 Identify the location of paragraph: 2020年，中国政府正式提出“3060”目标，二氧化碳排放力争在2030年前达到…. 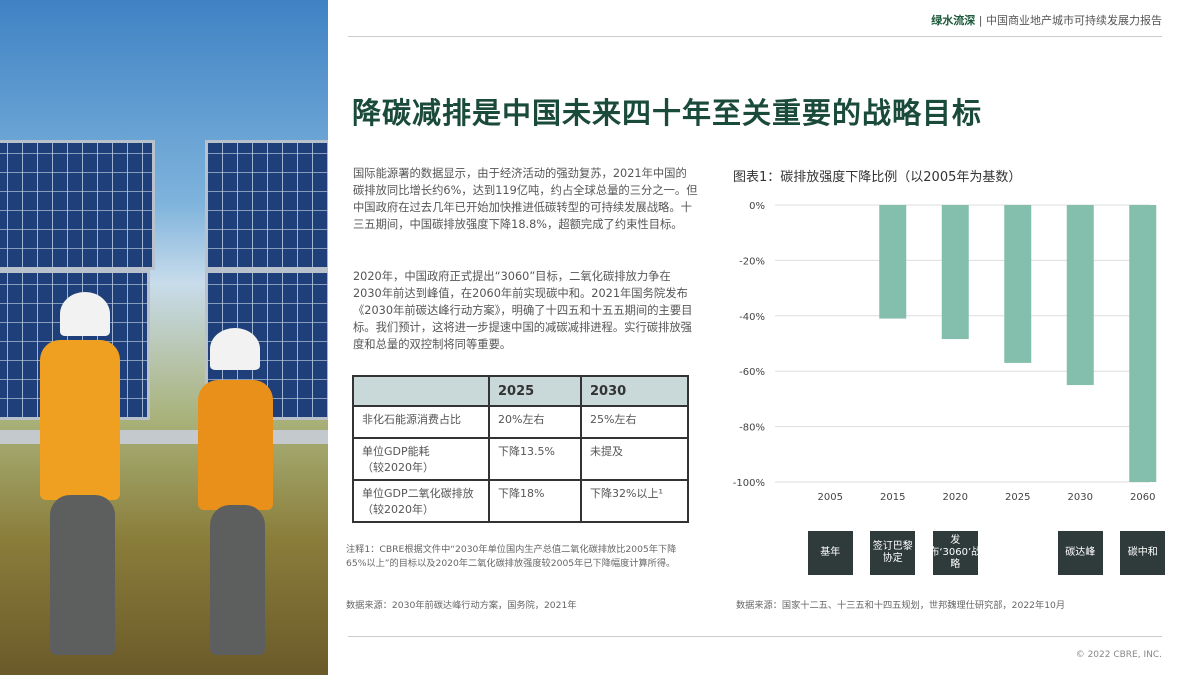
(523, 310).